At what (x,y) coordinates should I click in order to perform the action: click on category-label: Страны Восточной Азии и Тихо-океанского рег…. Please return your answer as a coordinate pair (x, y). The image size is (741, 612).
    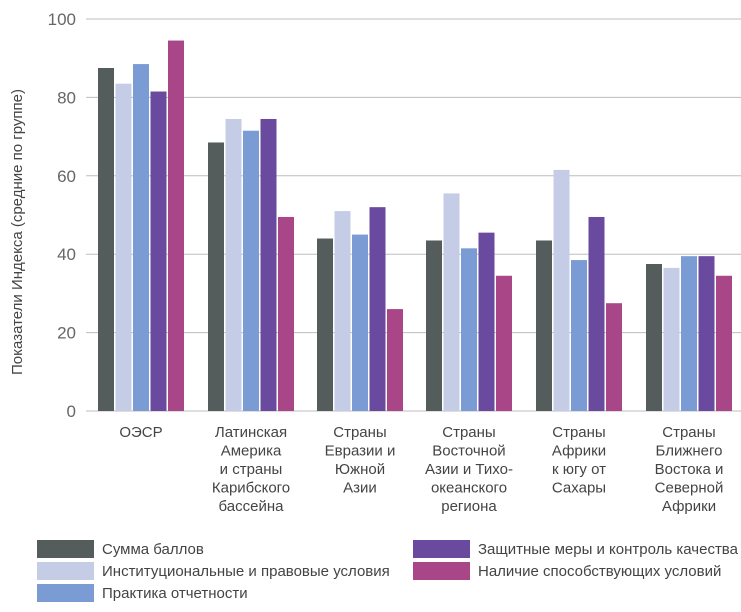
    Looking at the image, I should click on (469, 469).